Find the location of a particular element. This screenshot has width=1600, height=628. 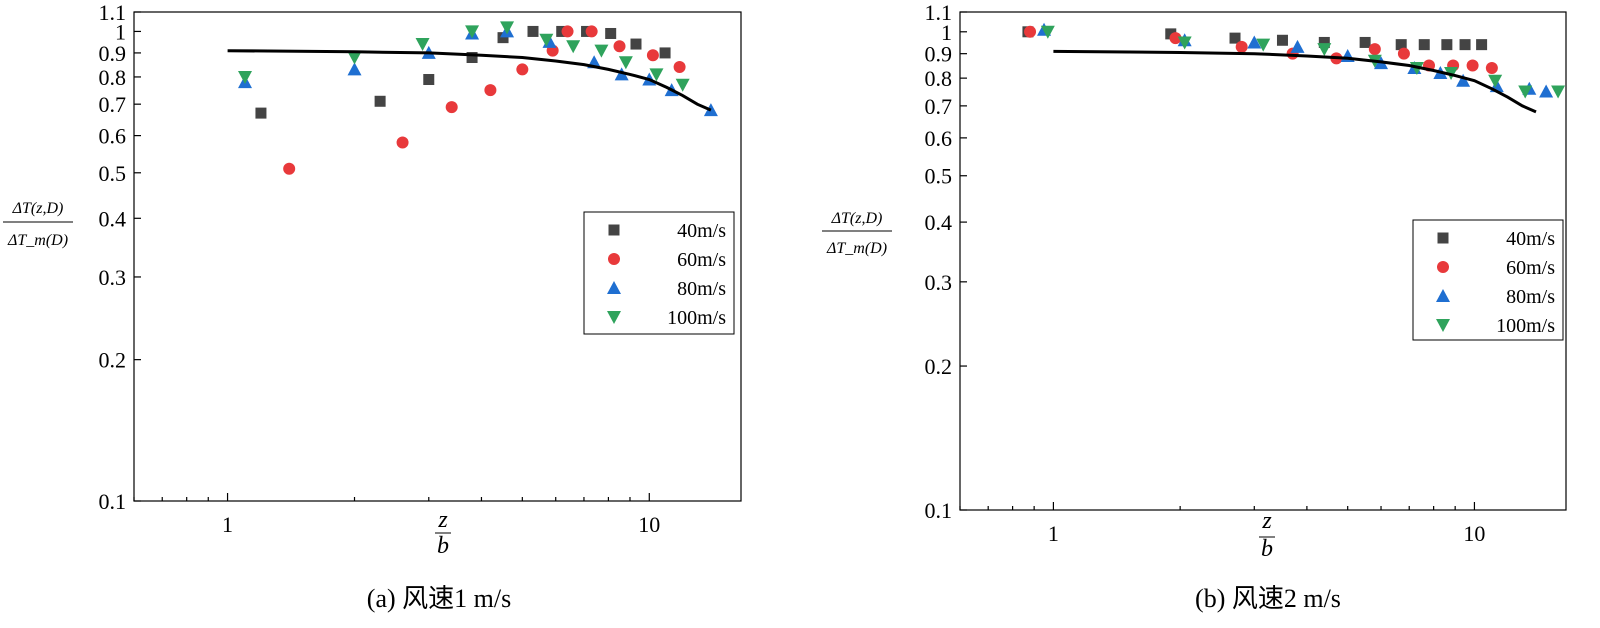

y-axis-label-numerator: ΔT(z,D) is located at coordinates (857, 218).